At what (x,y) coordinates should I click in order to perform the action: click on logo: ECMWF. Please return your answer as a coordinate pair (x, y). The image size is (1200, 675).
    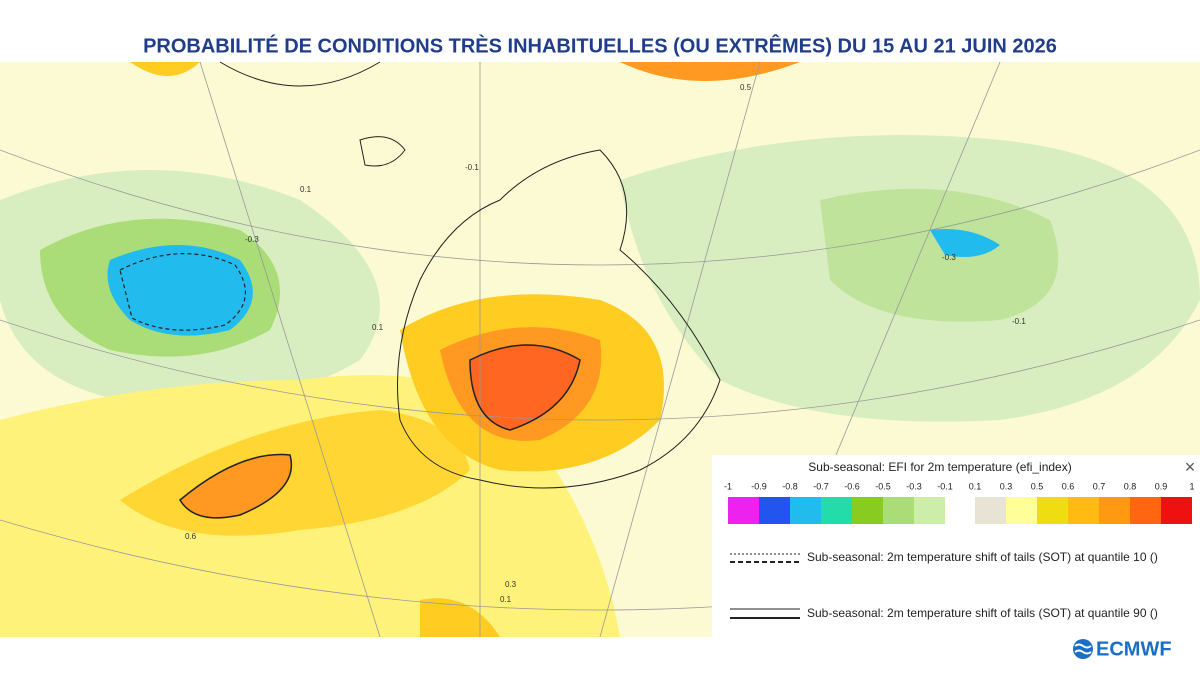
    Looking at the image, I should click on (1122, 649).